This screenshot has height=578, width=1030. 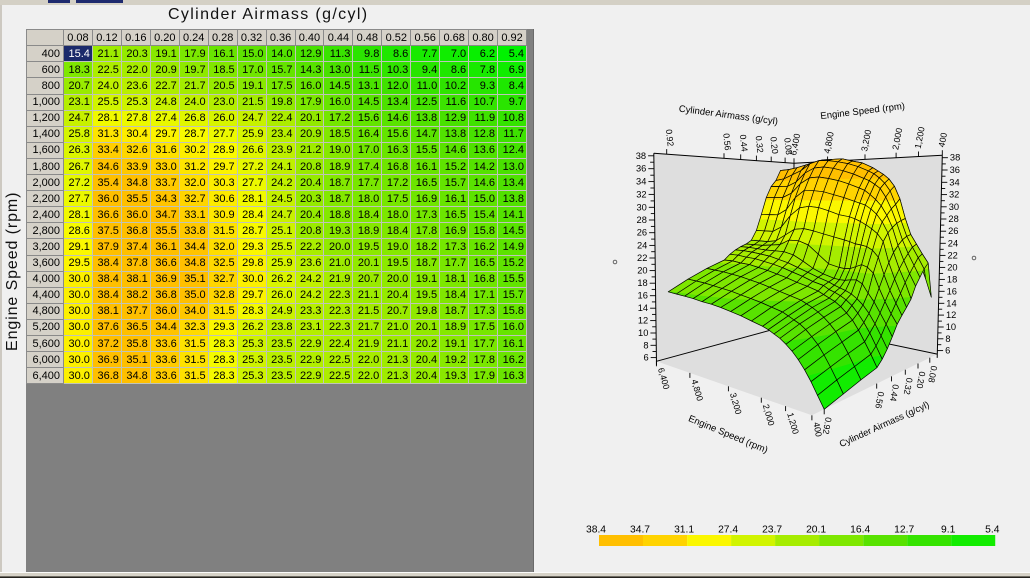 What do you see at coordinates (640, 530) in the screenshot?
I see `svg-text: 34.7` at bounding box center [640, 530].